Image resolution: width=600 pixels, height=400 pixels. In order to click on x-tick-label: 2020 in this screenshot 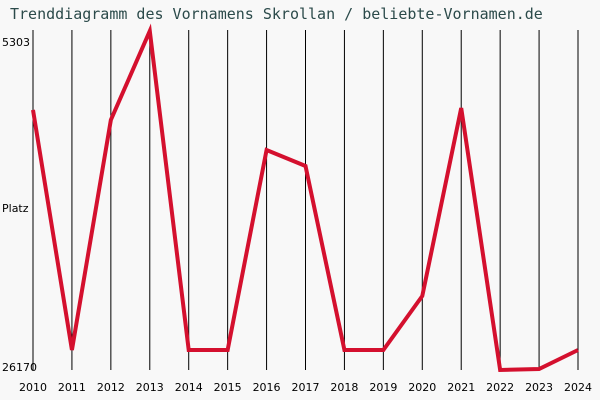, I will do `click(422, 387)`.